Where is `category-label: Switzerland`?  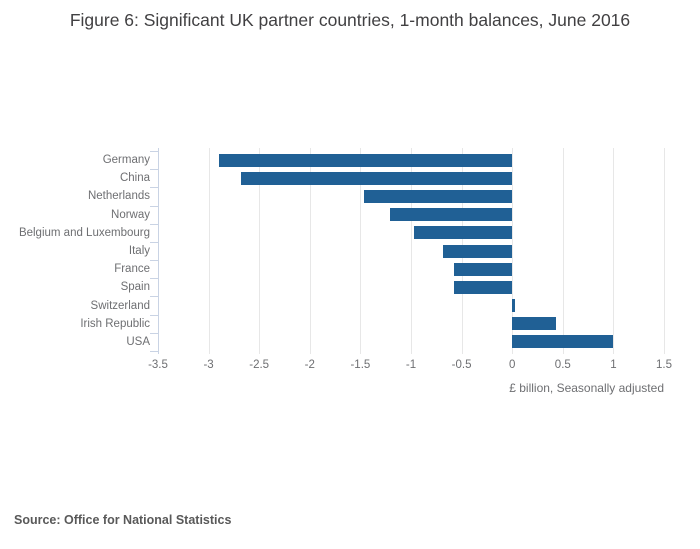 category-label: Switzerland is located at coordinates (120, 305).